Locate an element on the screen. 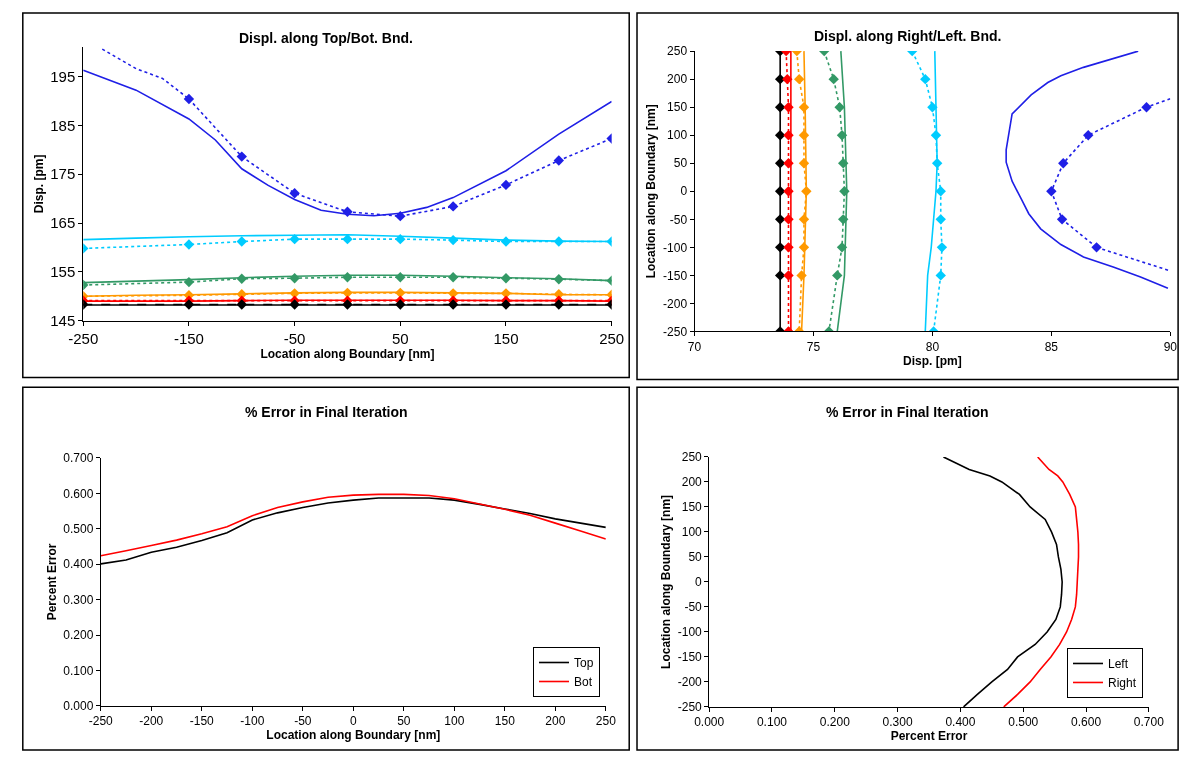 Image resolution: width=1197 pixels, height=761 pixels. legend-label: Bot is located at coordinates (583, 682).